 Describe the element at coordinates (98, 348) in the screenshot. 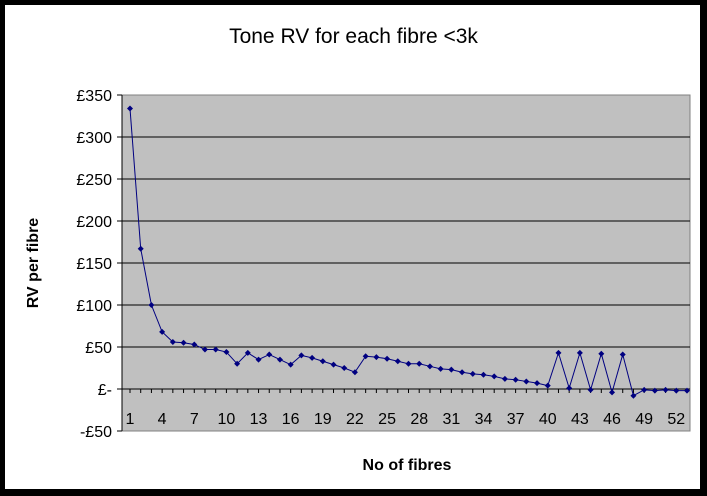

I see `y-tick-label: £50` at that location.